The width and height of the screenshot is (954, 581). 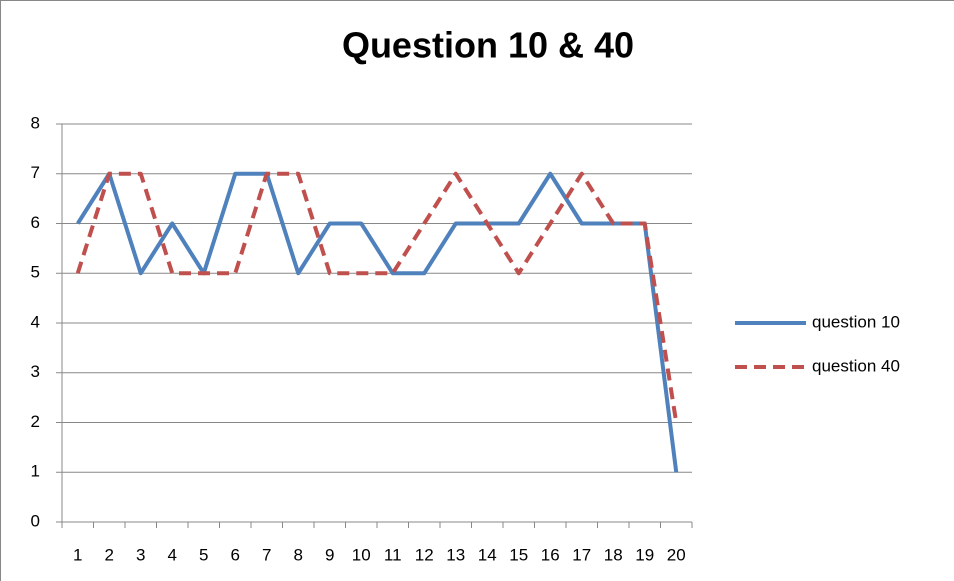 What do you see at coordinates (581, 554) in the screenshot?
I see `x-tick-label: 17` at bounding box center [581, 554].